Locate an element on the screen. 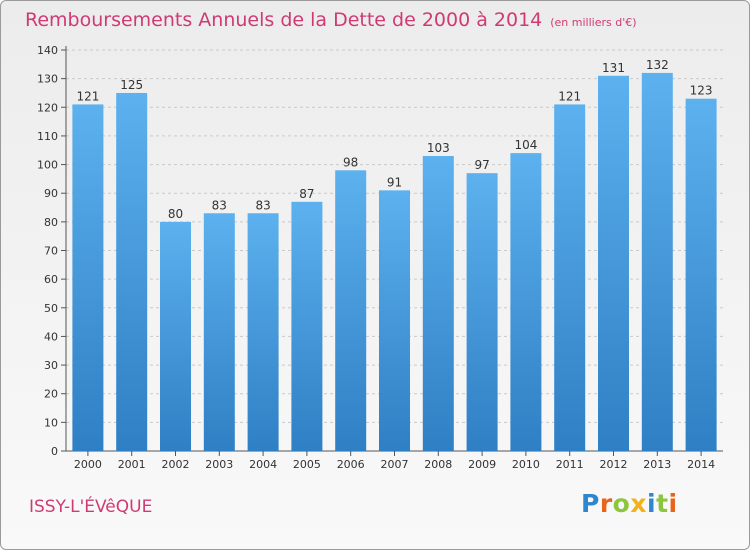 The width and height of the screenshot is (750, 550). y-tick-label: 30 is located at coordinates (51, 365).